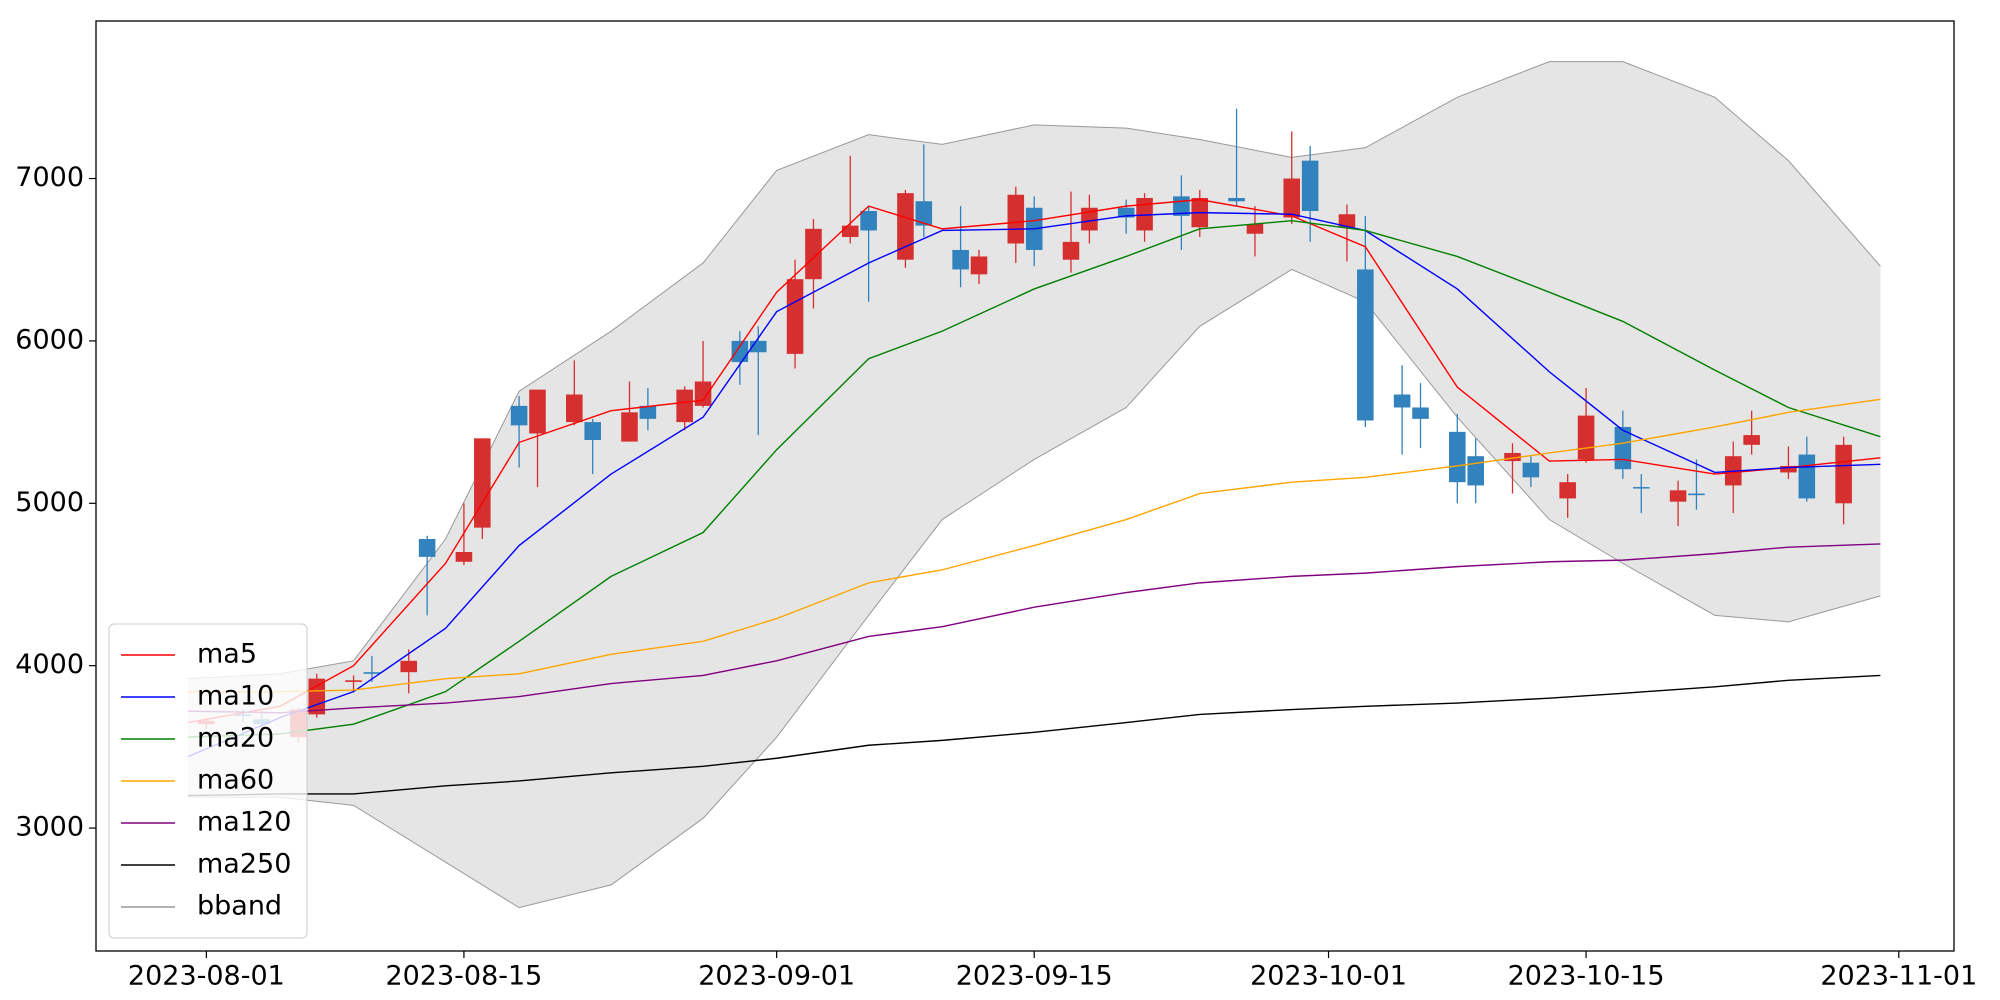 The width and height of the screenshot is (2000, 1000). Describe the element at coordinates (49, 339) in the screenshot. I see `y-tick-label: 6000` at that location.